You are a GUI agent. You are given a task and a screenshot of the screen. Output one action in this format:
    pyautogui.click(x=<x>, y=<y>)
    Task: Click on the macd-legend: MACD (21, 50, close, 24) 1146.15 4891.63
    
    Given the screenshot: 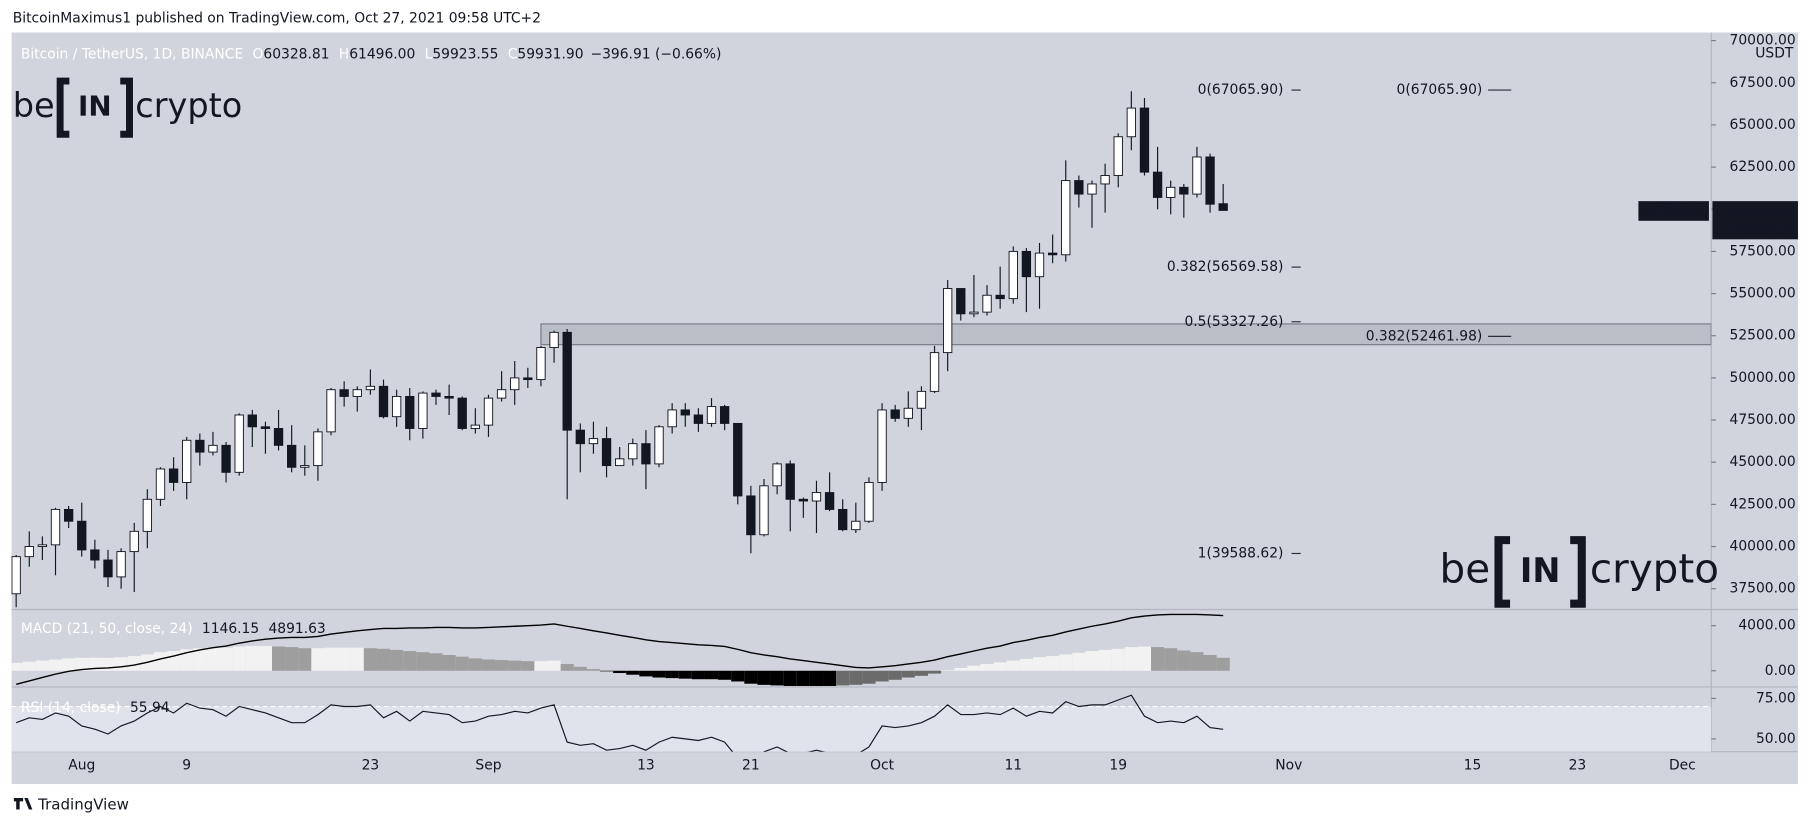 What is the action you would take?
    pyautogui.click(x=173, y=629)
    